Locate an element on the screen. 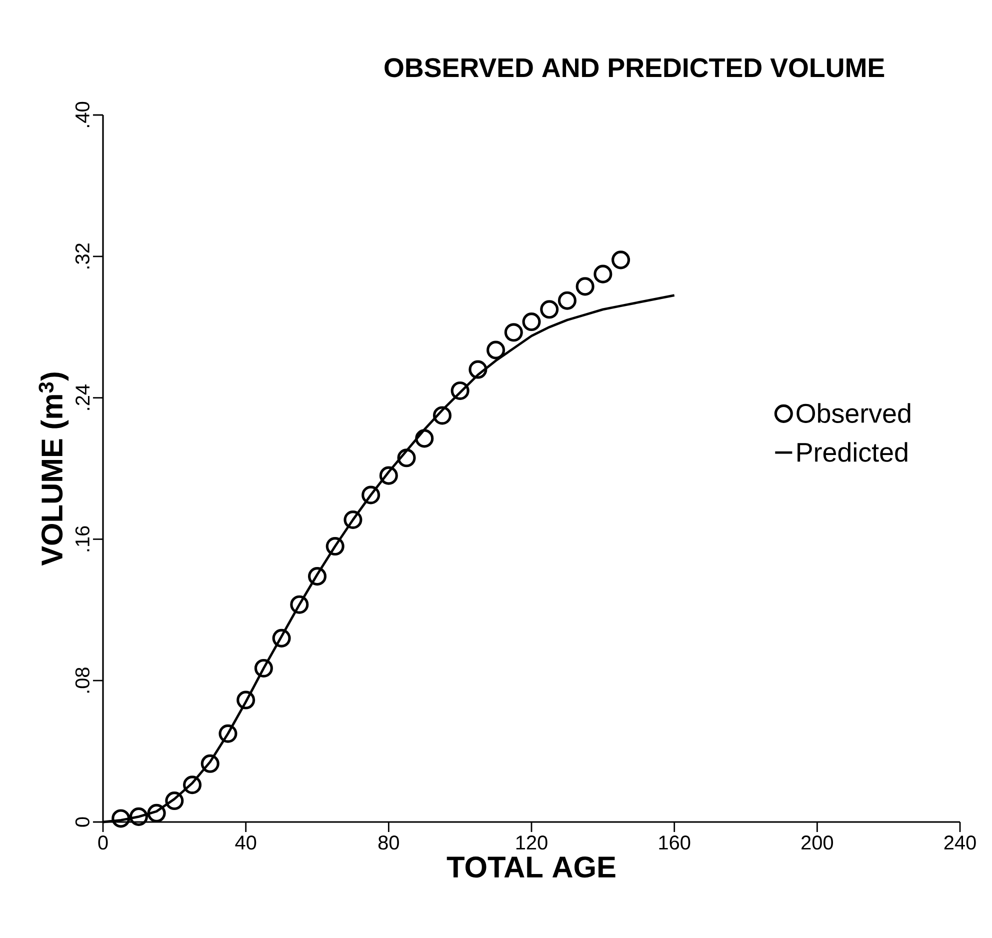 This screenshot has width=992, height=938. x-tick-label: 40 is located at coordinates (245, 843).